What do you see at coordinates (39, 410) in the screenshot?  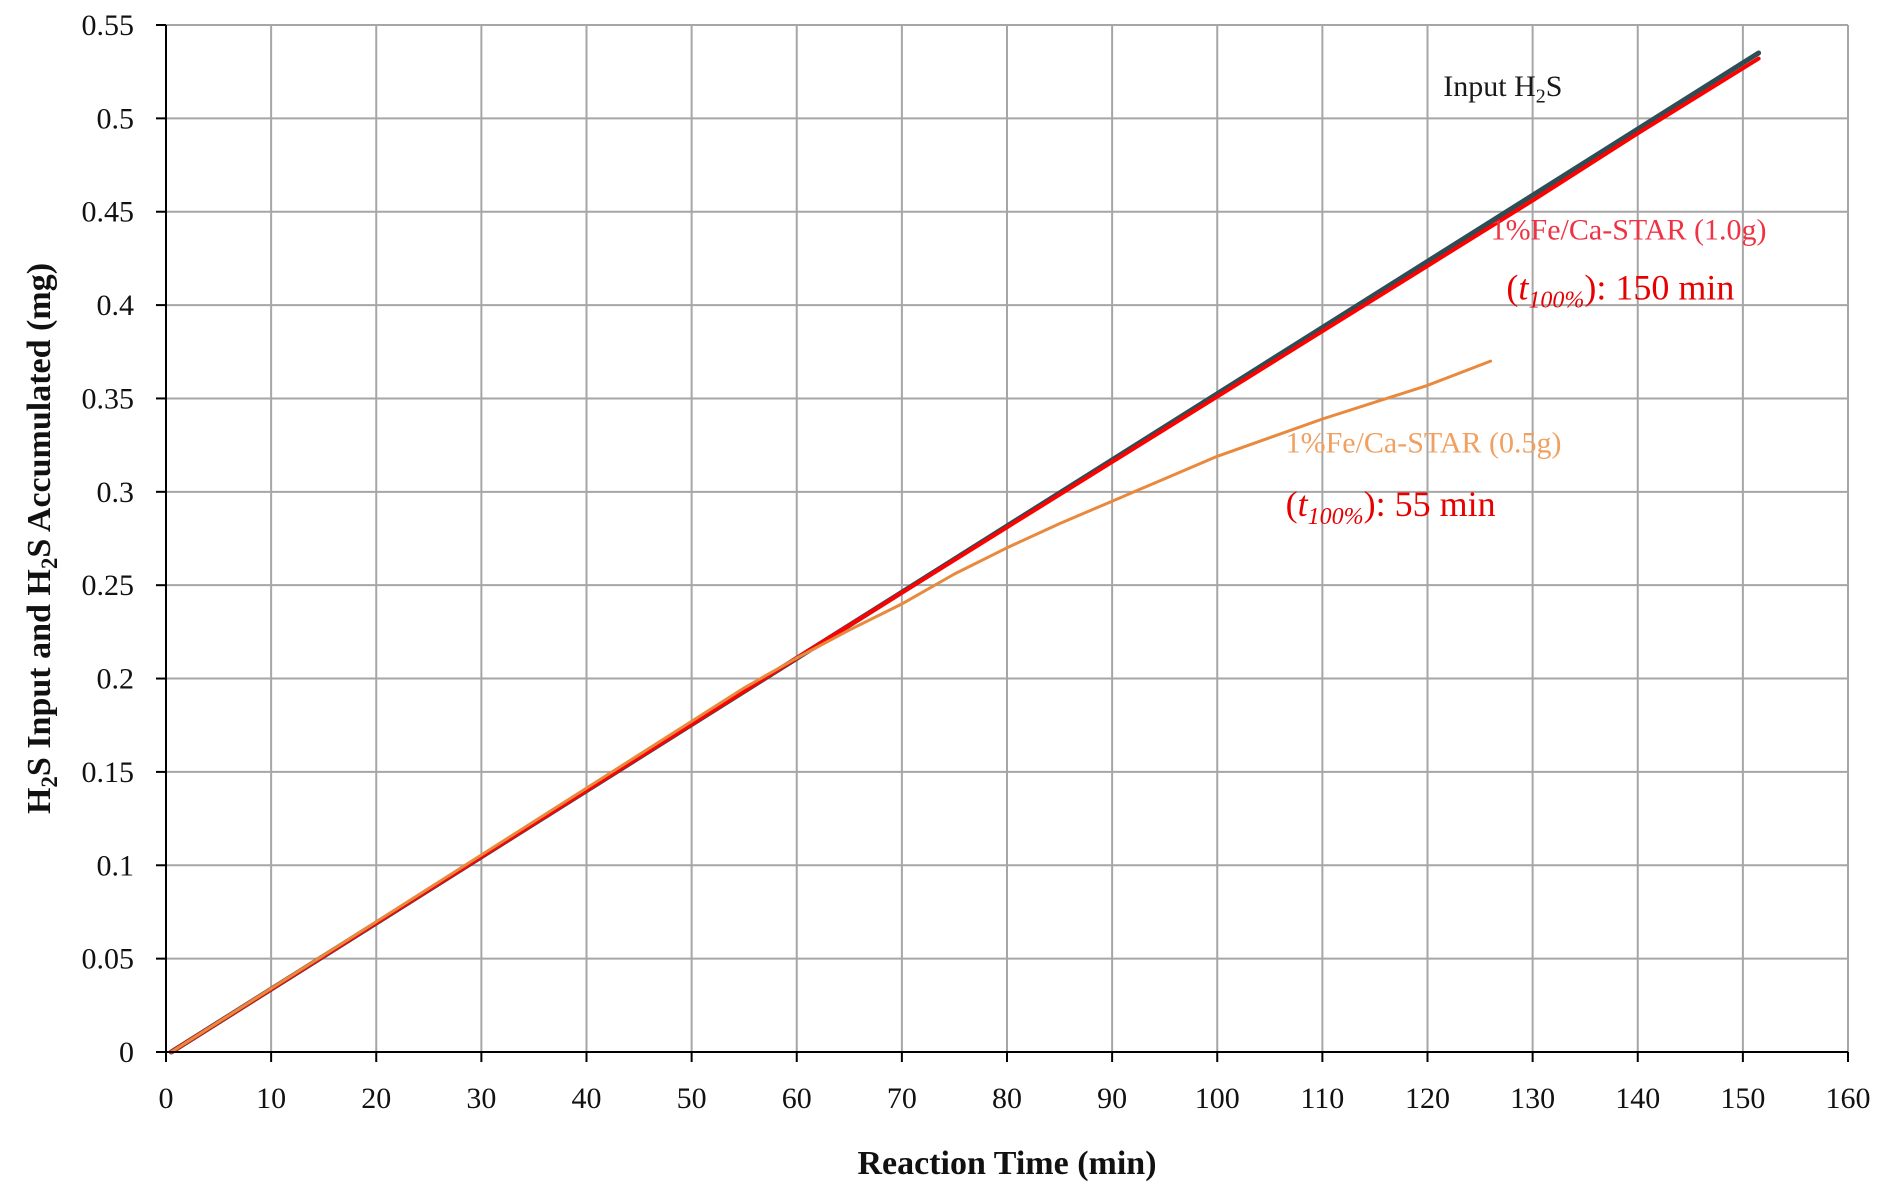 I see `y-axis-title-part: S Accumulated (mg)` at bounding box center [39, 410].